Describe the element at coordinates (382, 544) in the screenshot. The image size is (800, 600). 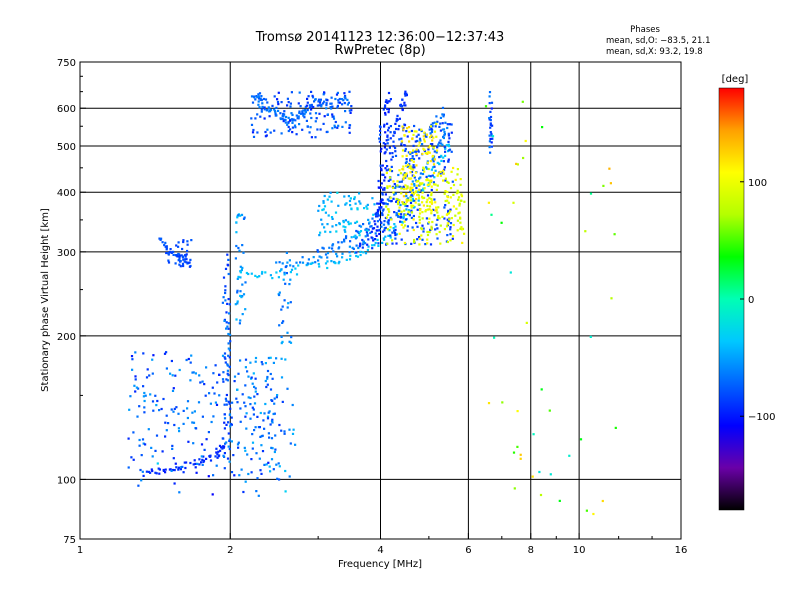
I see `x-axis: 1 2 4 6 8 10 16` at that location.